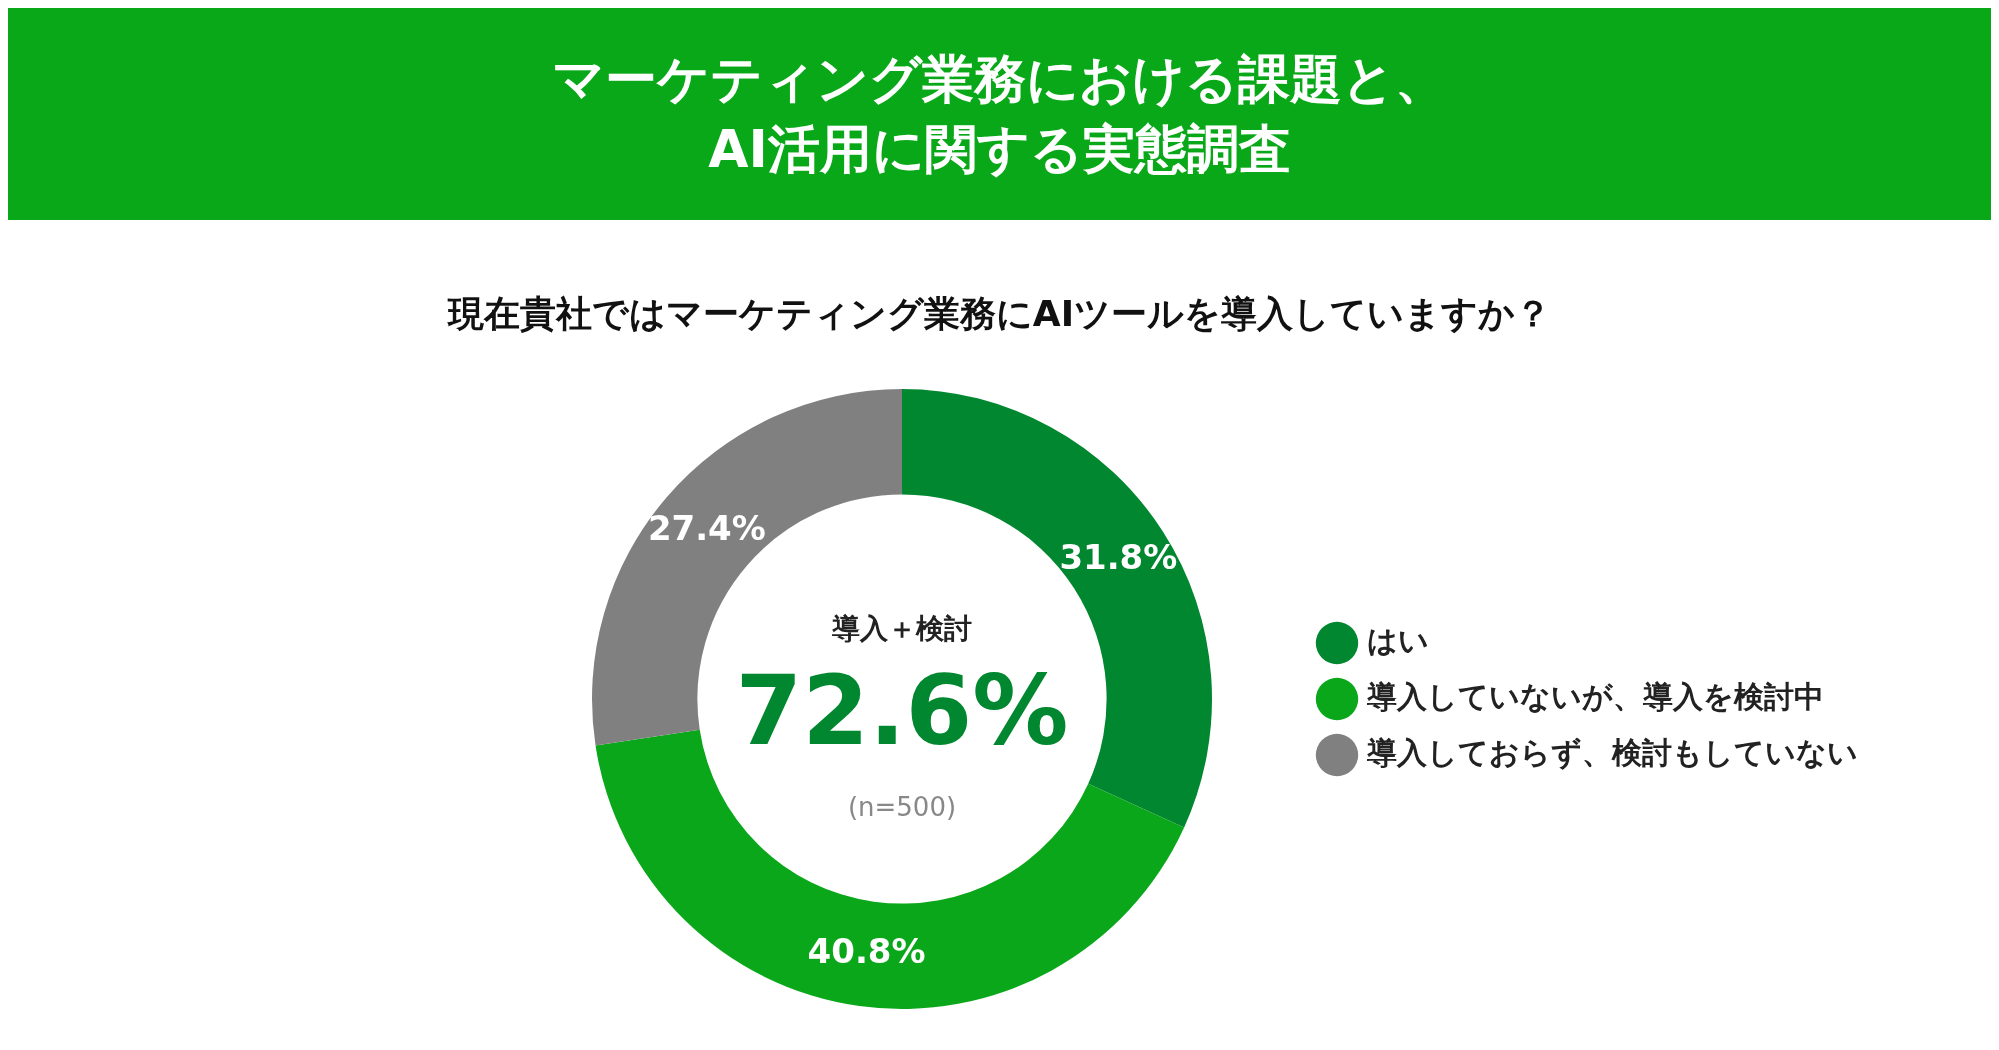  What do you see at coordinates (902, 710) in the screenshot?
I see `text: 72.6%` at bounding box center [902, 710].